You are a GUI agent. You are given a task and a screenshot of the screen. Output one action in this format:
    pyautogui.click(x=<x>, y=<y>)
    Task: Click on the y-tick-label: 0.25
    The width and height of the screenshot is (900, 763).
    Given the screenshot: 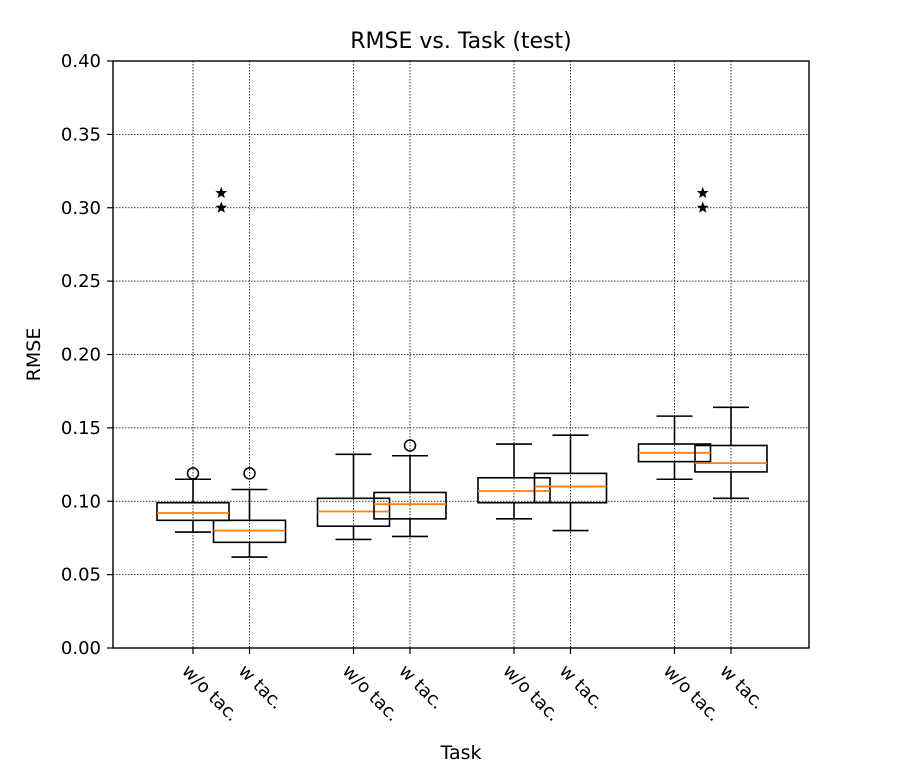 What is the action you would take?
    pyautogui.click(x=81, y=281)
    